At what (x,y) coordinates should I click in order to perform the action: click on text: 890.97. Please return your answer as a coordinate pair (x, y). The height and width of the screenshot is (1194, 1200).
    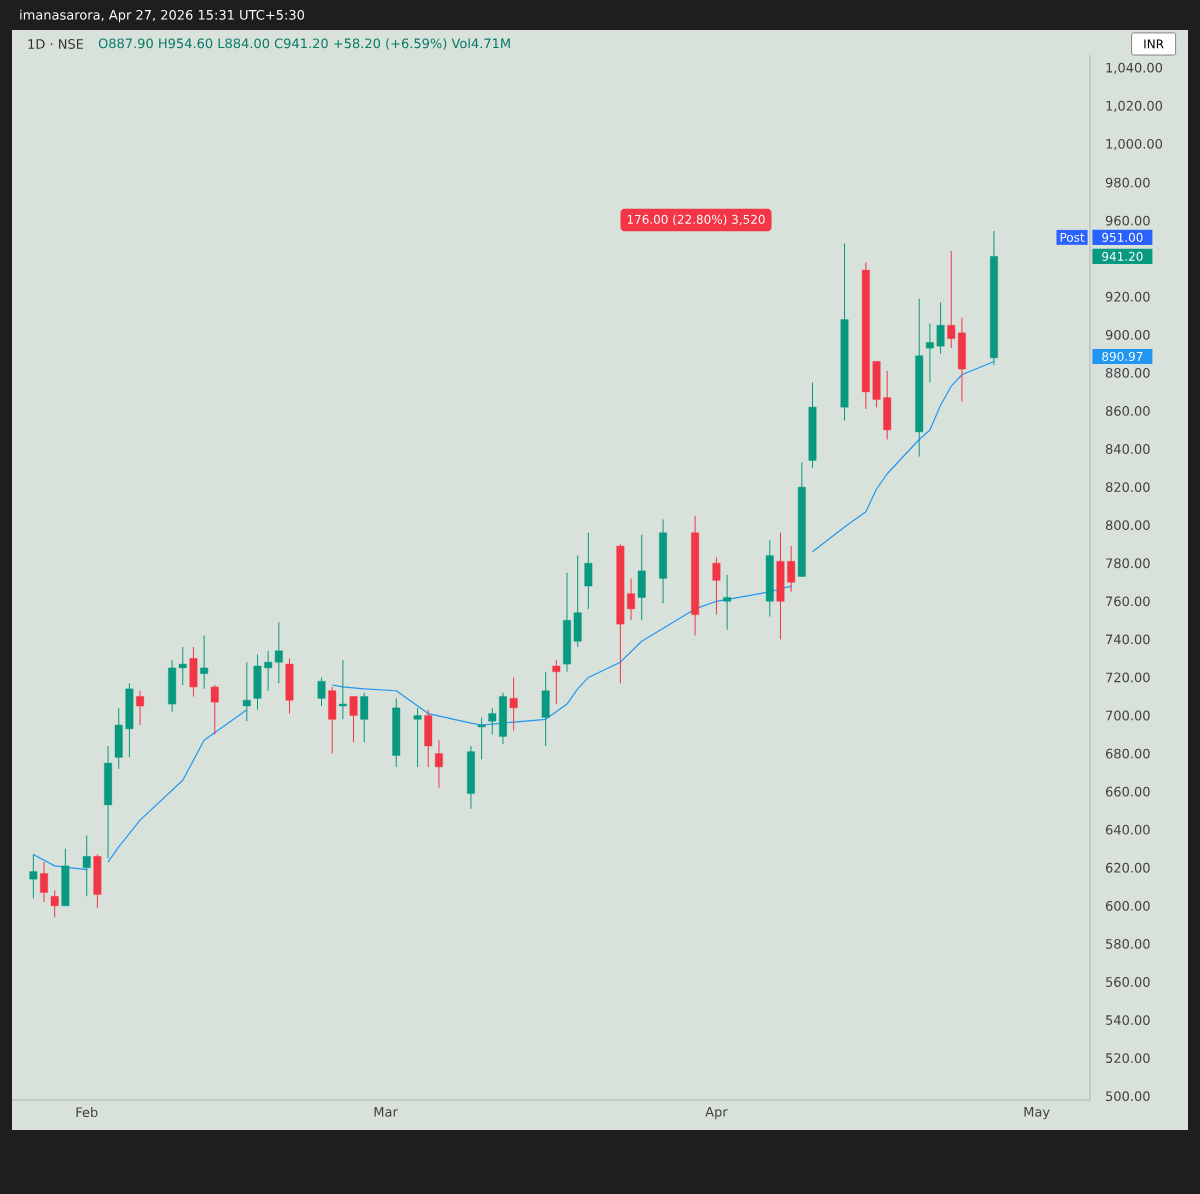
    Looking at the image, I should click on (1122, 356).